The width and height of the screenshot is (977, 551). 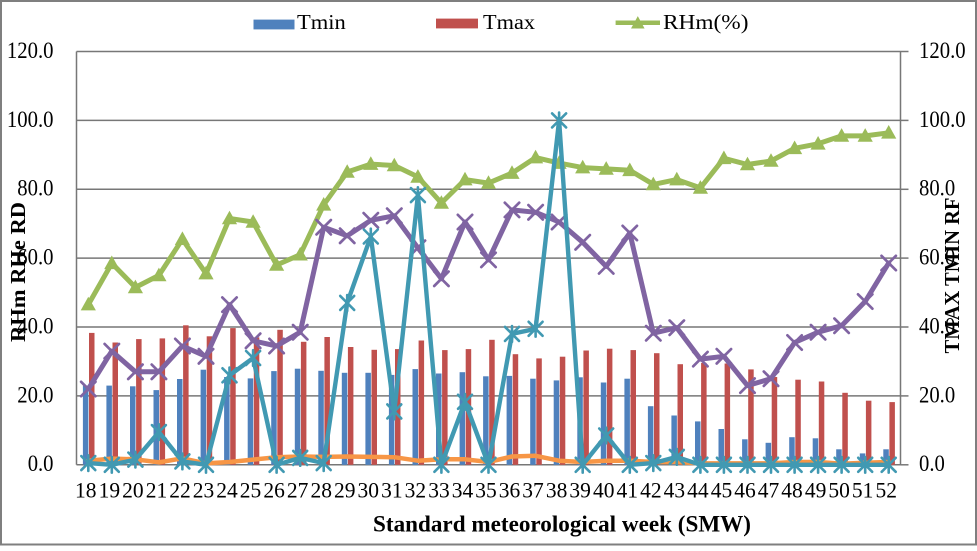 I want to click on svg-text: 48, so click(x=792, y=490).